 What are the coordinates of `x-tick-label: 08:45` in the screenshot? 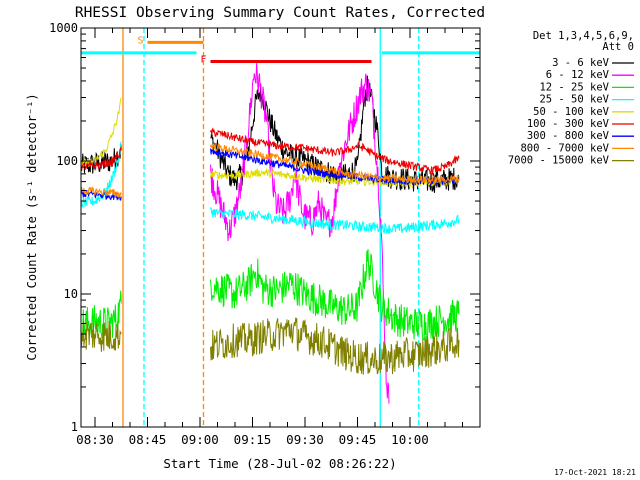 It's located at (148, 439).